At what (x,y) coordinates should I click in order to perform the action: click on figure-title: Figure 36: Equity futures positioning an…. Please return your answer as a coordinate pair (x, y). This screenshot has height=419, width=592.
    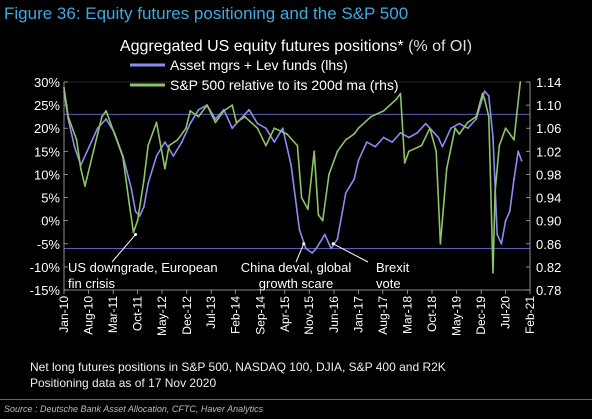
    Looking at the image, I should click on (206, 13).